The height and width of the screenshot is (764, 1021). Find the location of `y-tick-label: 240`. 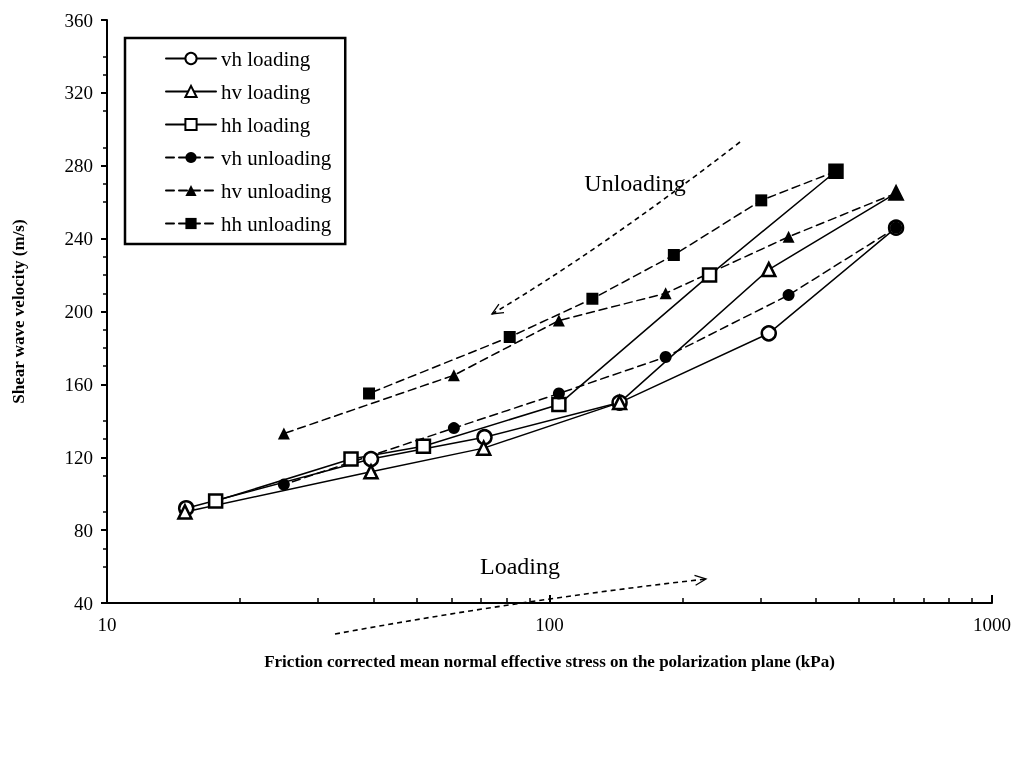

y-tick-label: 240 is located at coordinates (78, 239).